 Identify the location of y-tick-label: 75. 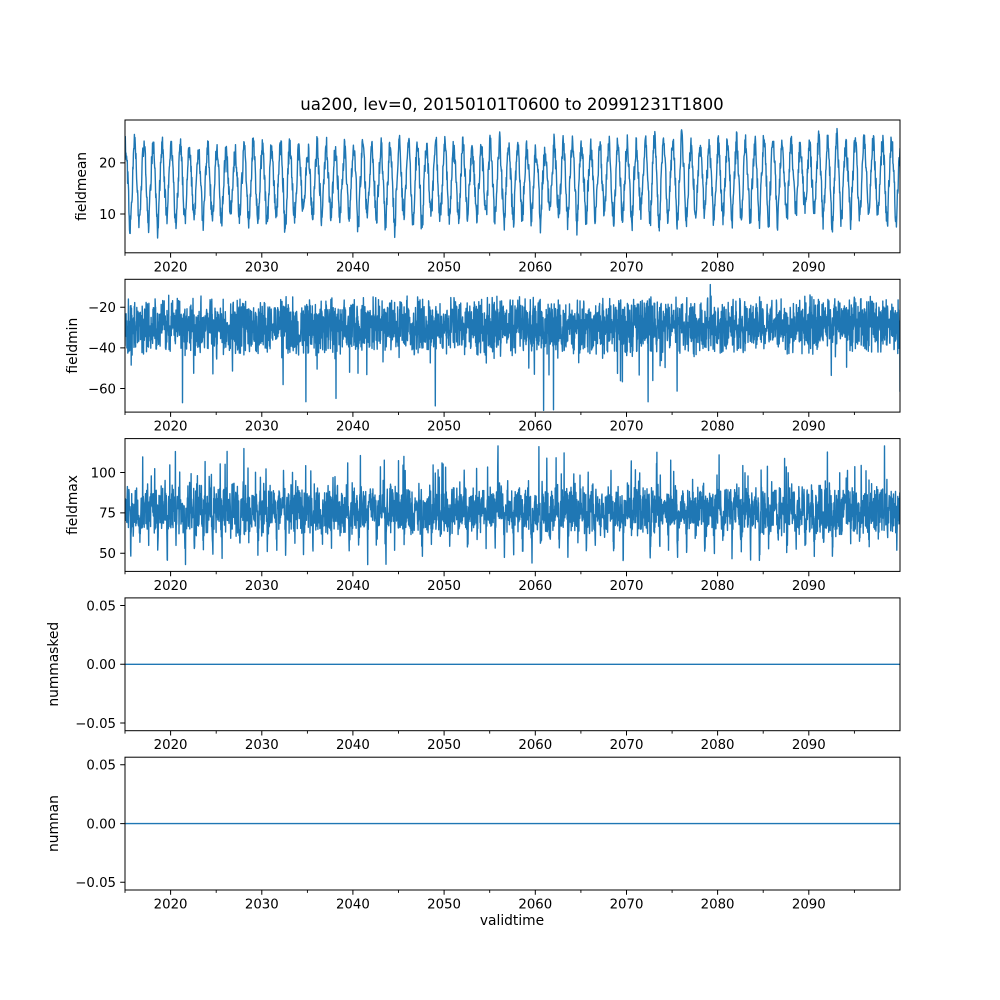
(107, 514).